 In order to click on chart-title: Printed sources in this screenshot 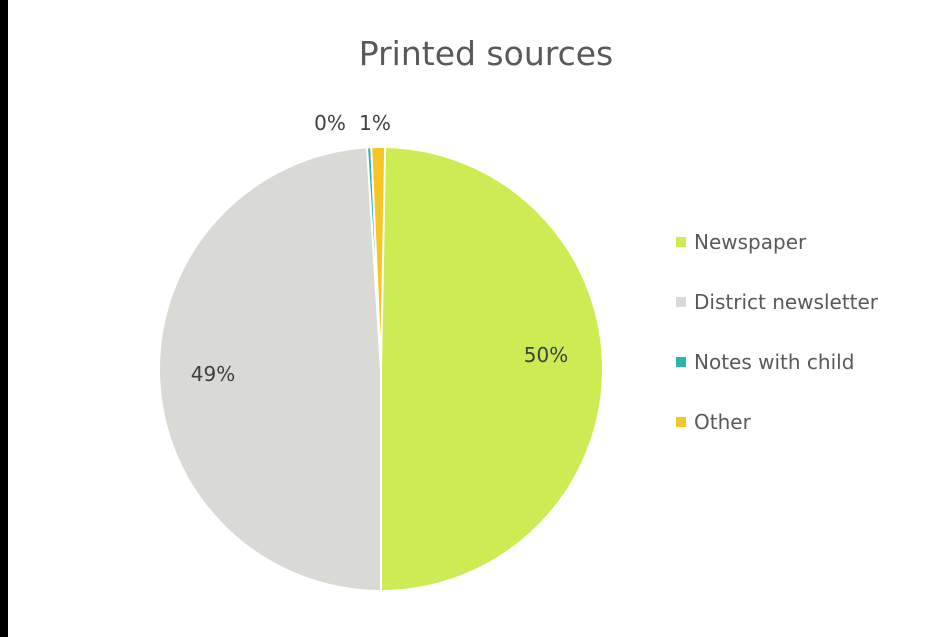, I will do `click(486, 53)`.